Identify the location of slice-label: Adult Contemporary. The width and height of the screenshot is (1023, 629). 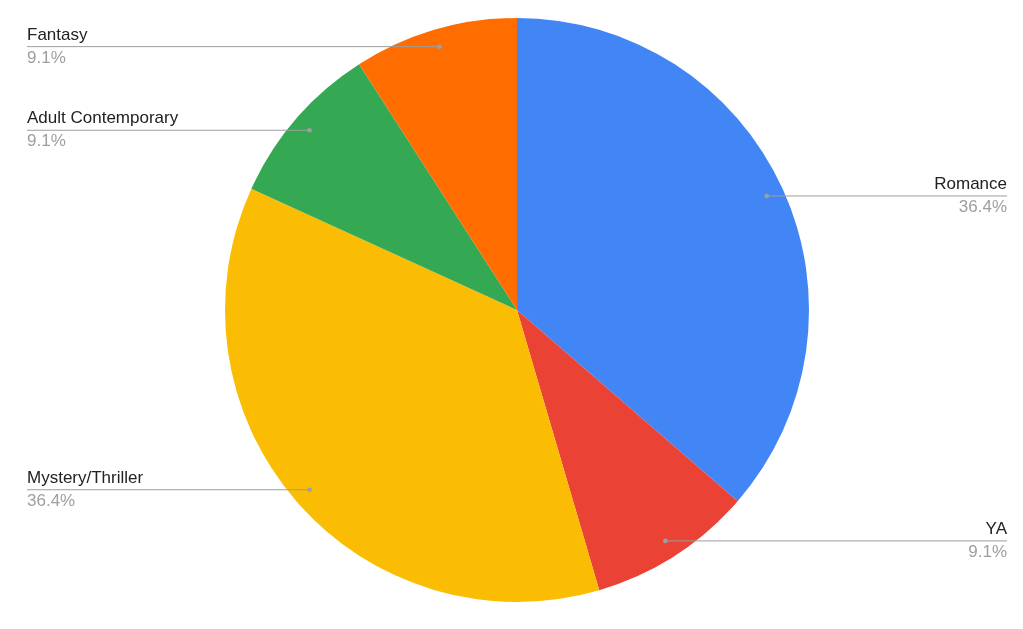
(103, 118).